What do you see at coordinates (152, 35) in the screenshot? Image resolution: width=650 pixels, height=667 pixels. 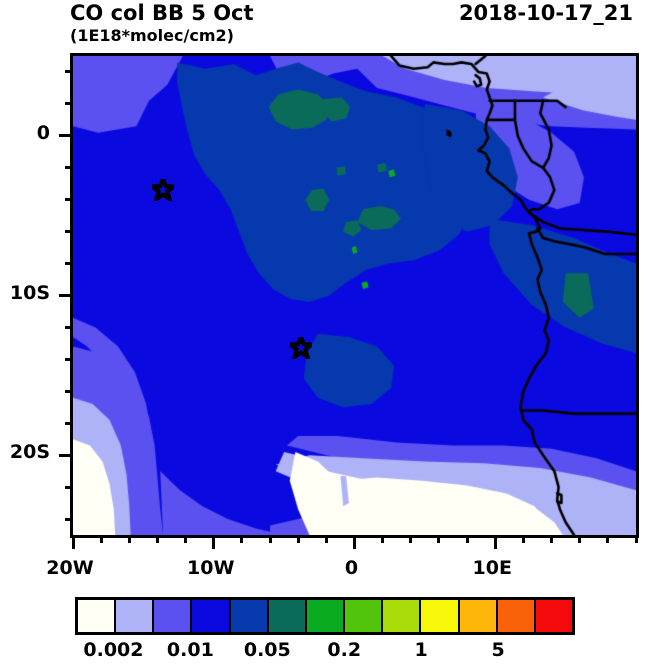 I see `units-label: (1E18*molec/cm2)` at bounding box center [152, 35].